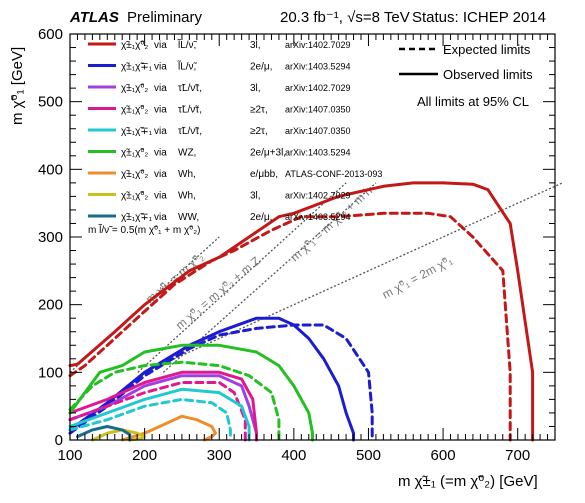 This screenshot has height=503, width=585. What do you see at coordinates (417, 277) in the screenshot?
I see `diagonal-label-3: m χ̃⁰₁ = 2m χ̃⁰₁` at bounding box center [417, 277].